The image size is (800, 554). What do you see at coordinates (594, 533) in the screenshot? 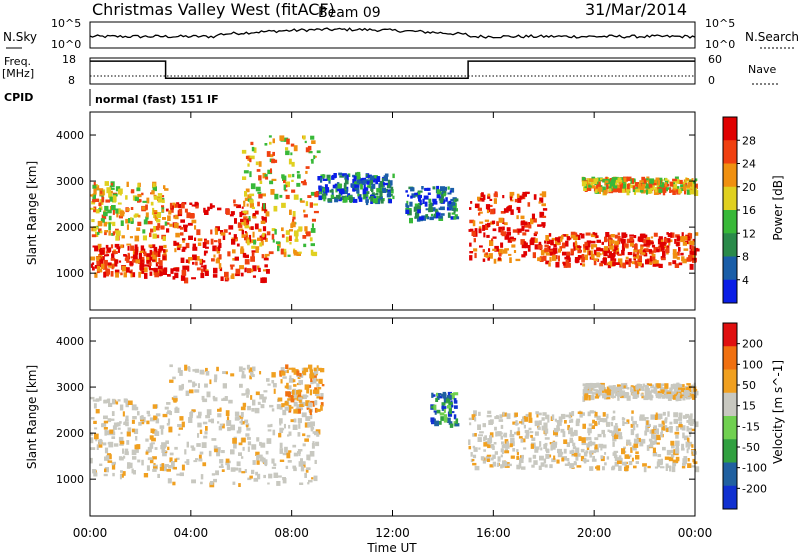
I see `x-tick-label: 20:00` at bounding box center [594, 533].